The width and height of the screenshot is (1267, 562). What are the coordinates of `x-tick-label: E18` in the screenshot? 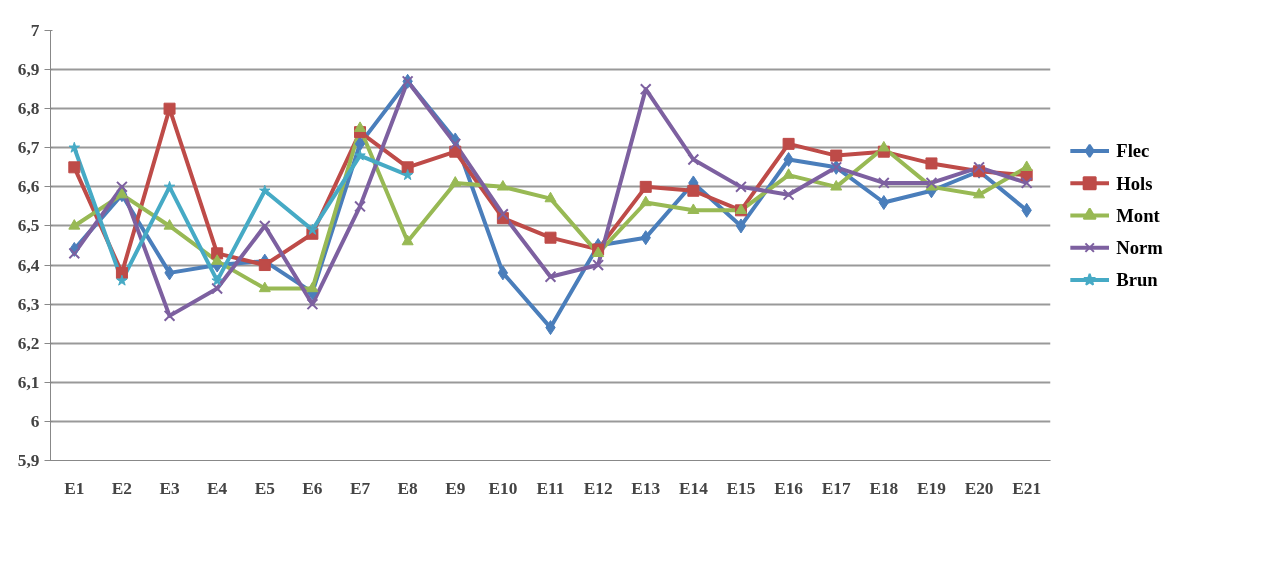 It's located at (884, 488).